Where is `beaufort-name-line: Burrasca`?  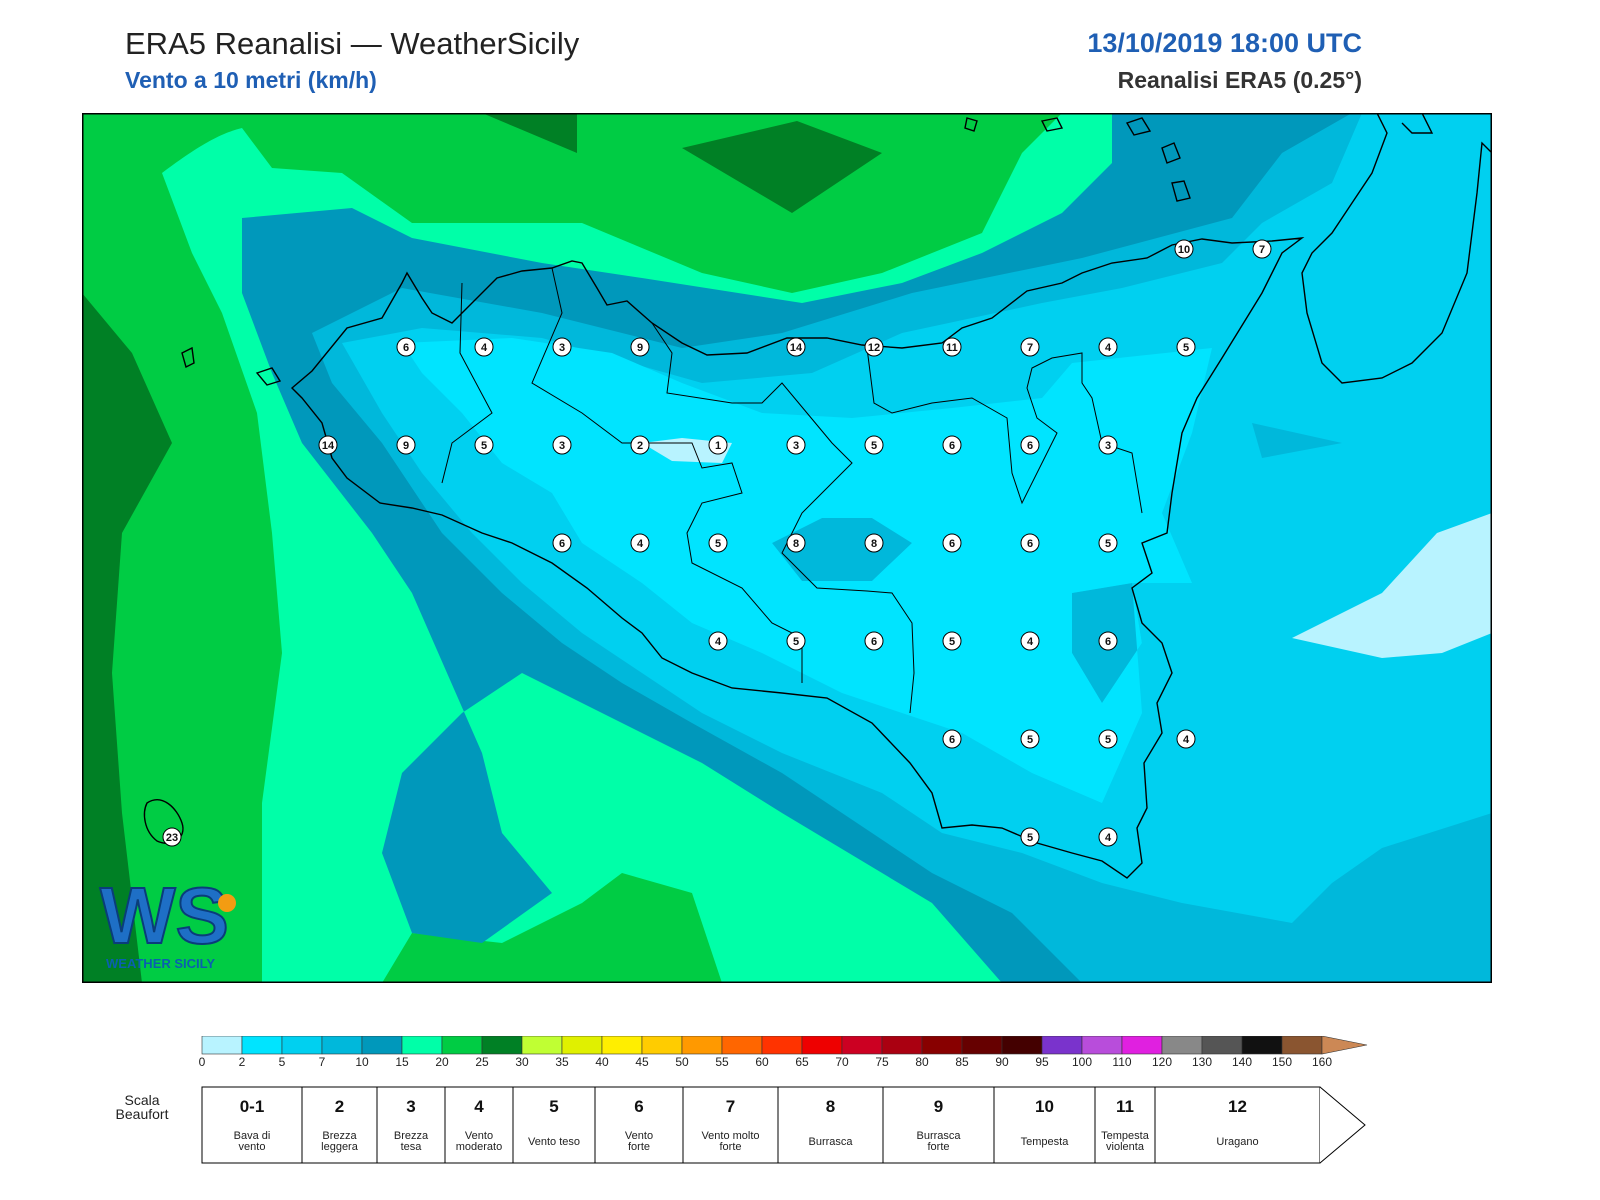
beaufort-name-line: Burrasca is located at coordinates (938, 1136).